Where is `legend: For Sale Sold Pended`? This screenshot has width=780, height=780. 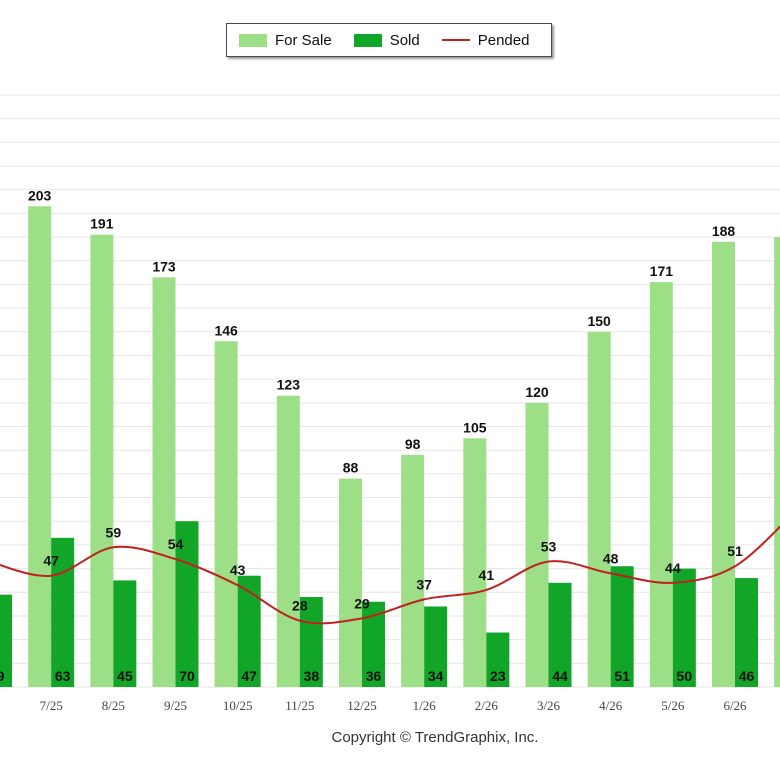
legend: For Sale Sold Pended is located at coordinates (389, 40).